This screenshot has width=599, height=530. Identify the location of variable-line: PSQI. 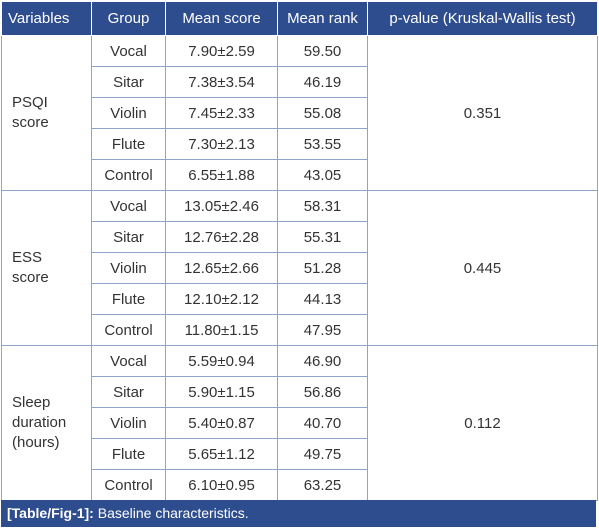
(30, 102).